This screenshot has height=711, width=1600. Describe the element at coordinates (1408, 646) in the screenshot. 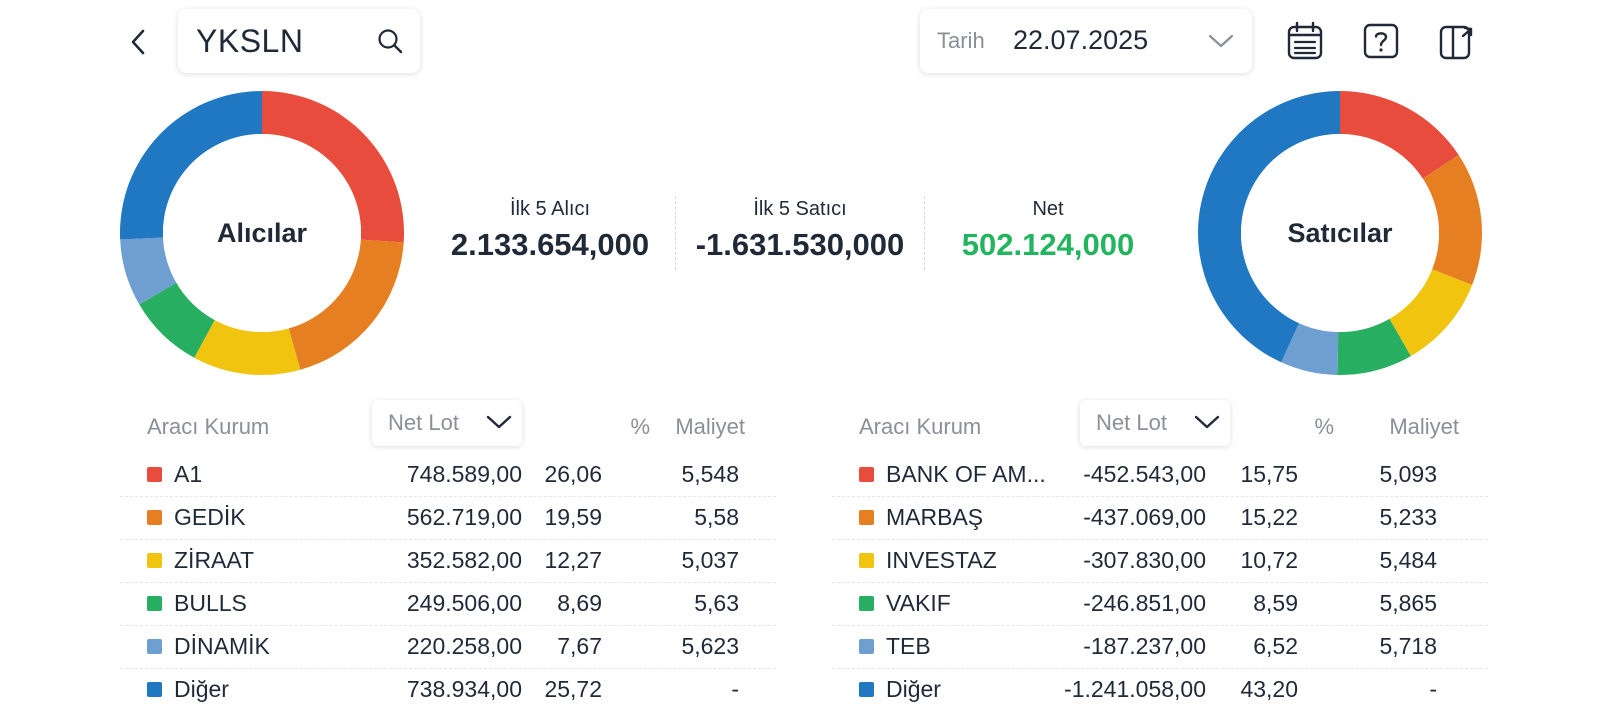

I see `cost-value: 5,718` at that location.